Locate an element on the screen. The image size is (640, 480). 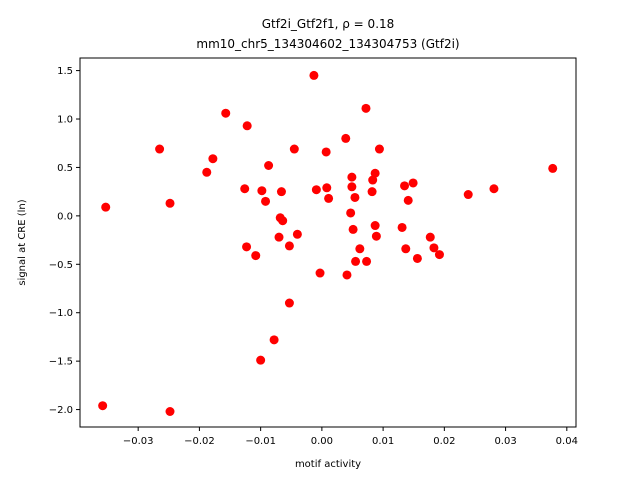
x-tick-label: 0.01 is located at coordinates (383, 441).